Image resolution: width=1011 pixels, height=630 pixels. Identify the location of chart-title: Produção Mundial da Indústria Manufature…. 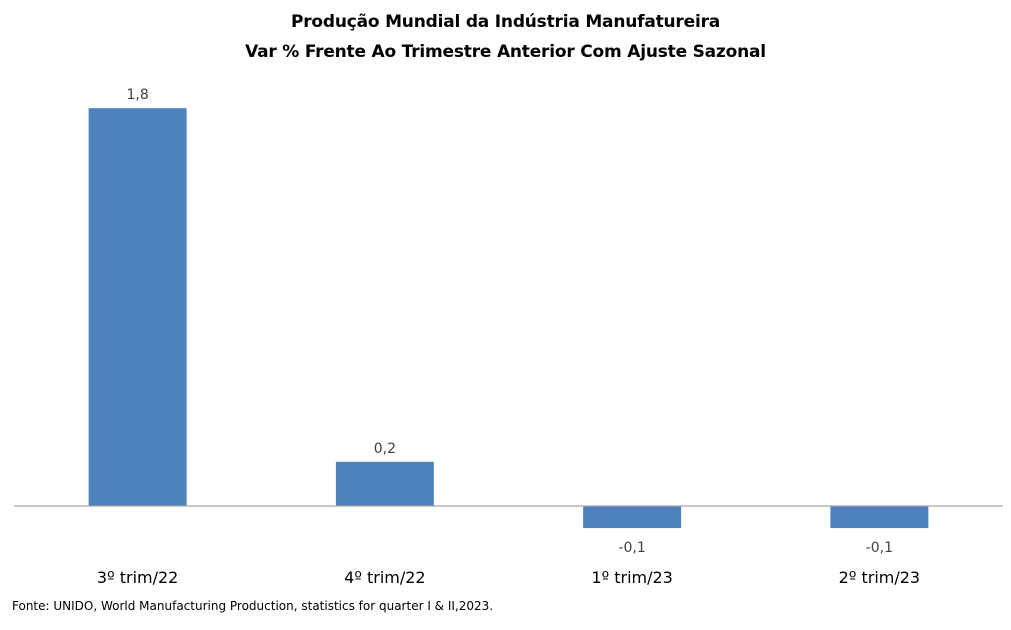
(505, 22).